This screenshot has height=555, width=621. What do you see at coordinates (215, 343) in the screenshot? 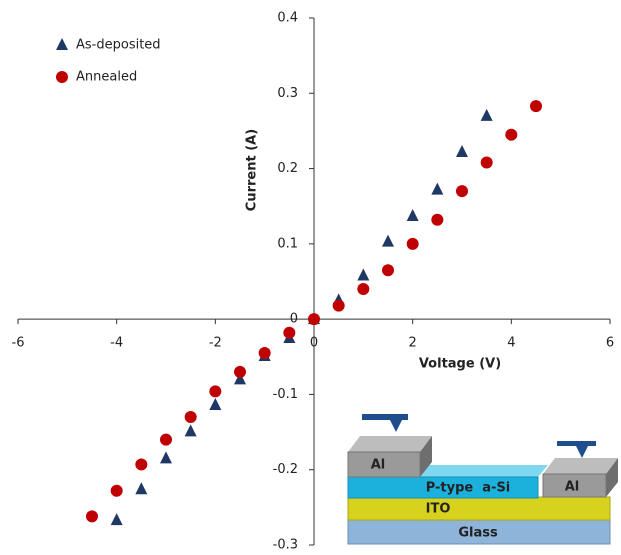
I see `x-tick-label: -2` at bounding box center [215, 343].